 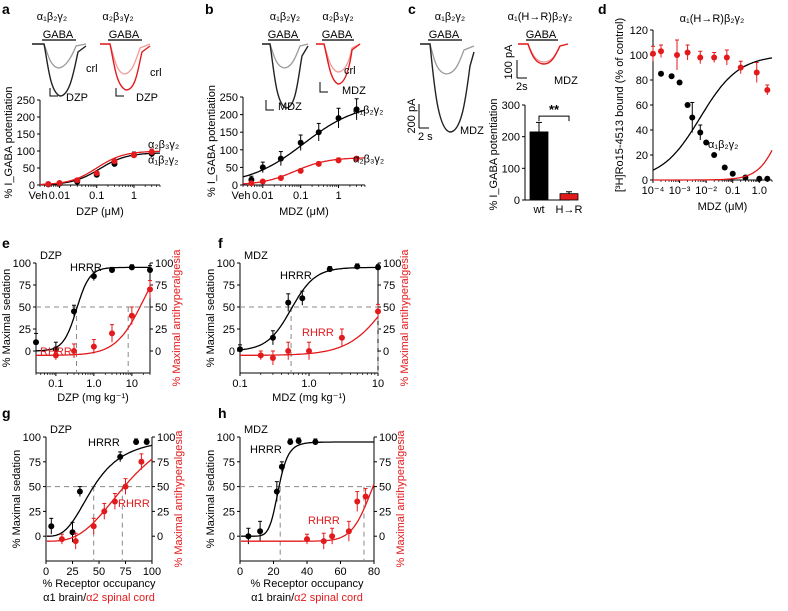 What do you see at coordinates (328, 598) in the screenshot?
I see `x-axis-label-part: α2 spinal cord` at bounding box center [328, 598].